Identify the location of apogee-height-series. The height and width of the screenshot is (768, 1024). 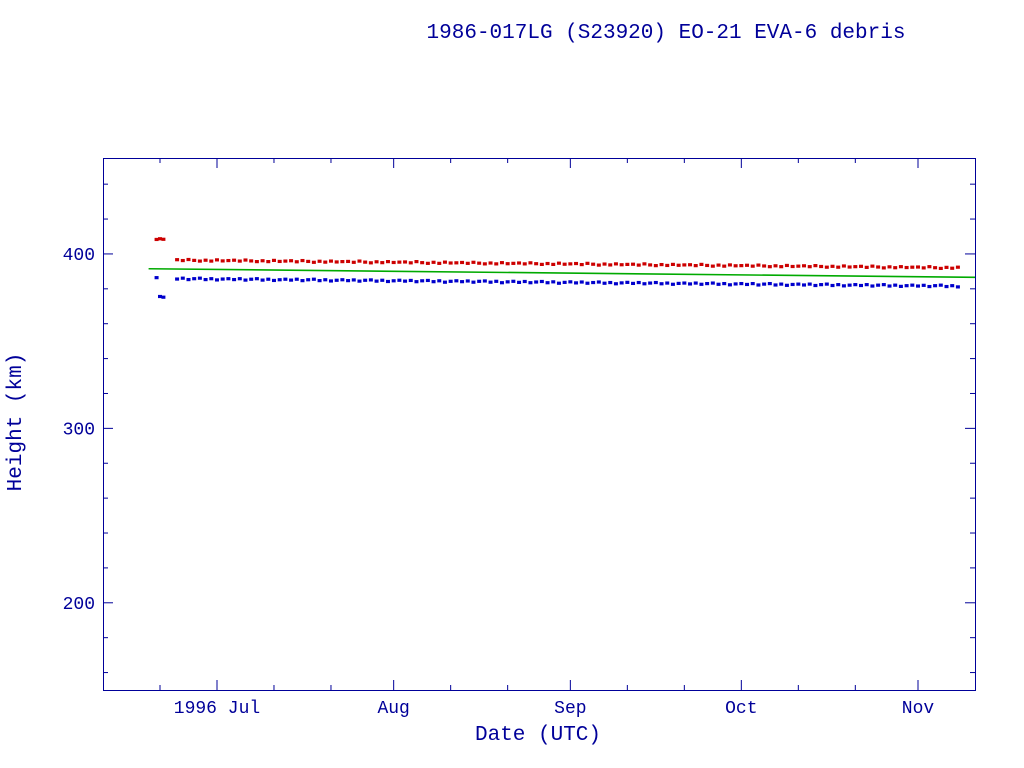
(557, 254).